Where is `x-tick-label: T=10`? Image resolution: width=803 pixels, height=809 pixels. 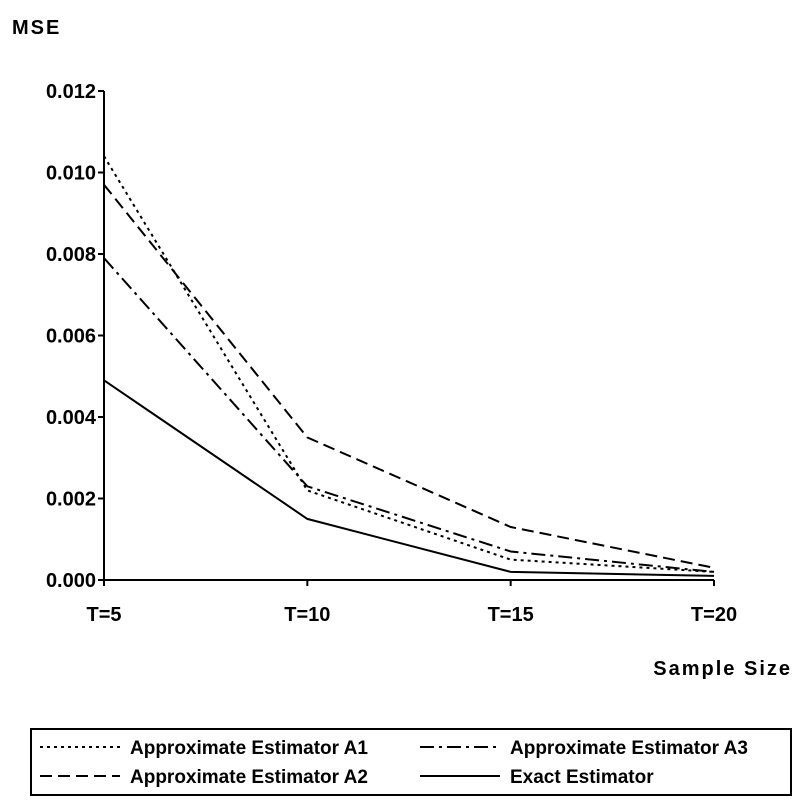
x-tick-label: T=10 is located at coordinates (307, 615).